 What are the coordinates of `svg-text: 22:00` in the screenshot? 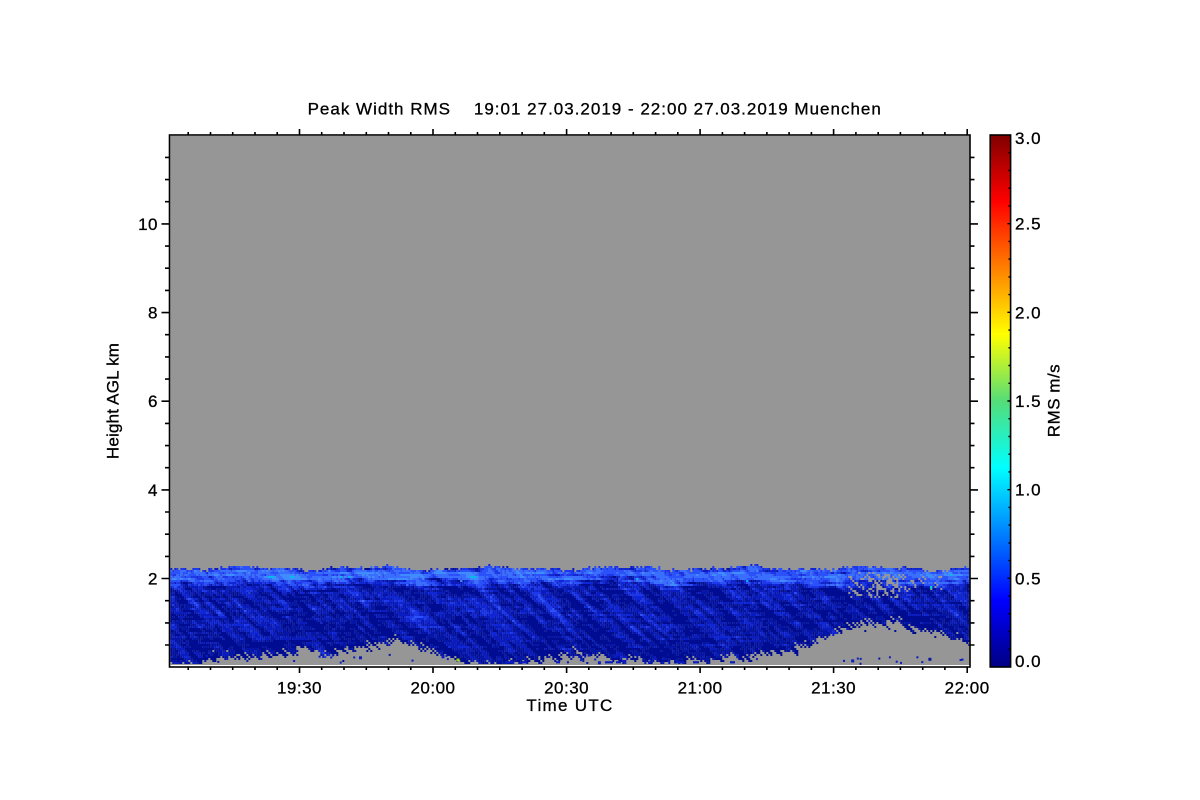 It's located at (967, 688).